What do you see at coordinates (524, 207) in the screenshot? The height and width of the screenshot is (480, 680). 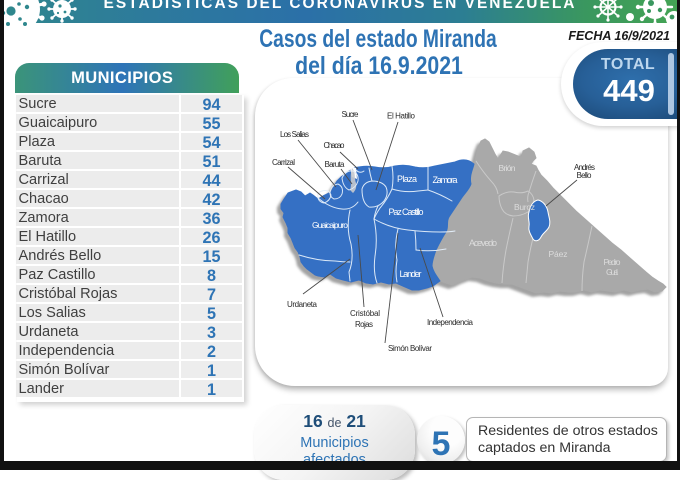 I see `svg-text: Buroz` at bounding box center [524, 207].